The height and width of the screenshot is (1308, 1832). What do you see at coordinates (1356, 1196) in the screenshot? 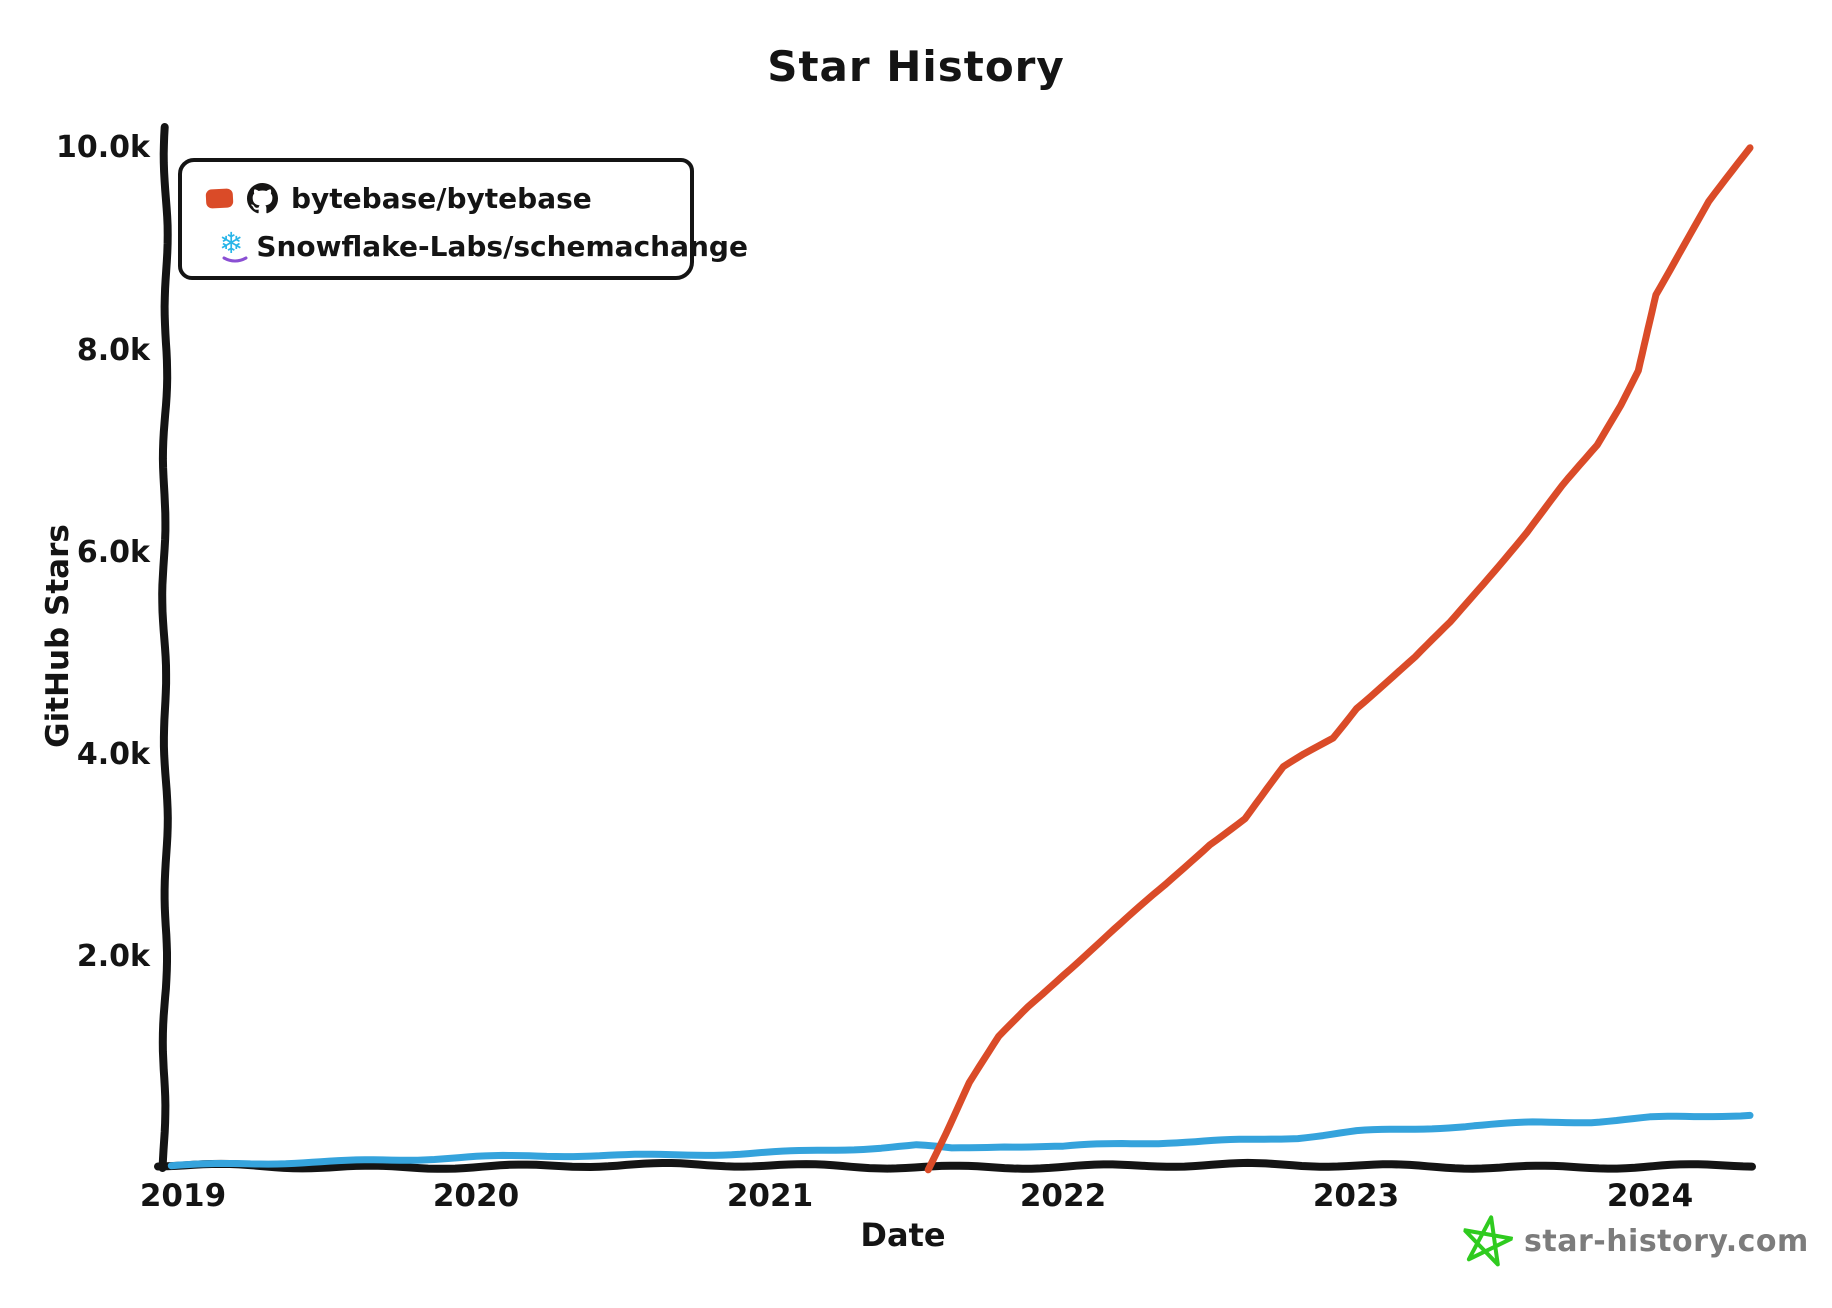
I see `x-tick-label: 2023` at bounding box center [1356, 1196].